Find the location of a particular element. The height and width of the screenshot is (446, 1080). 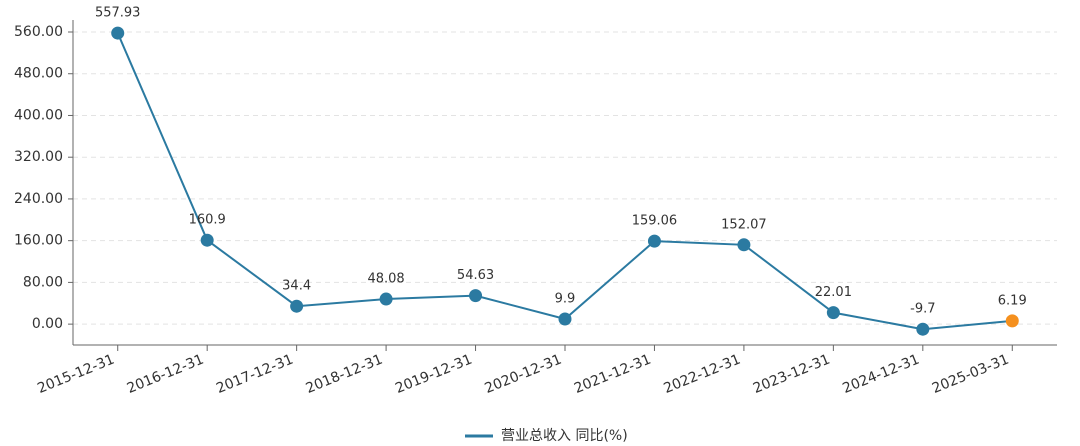

y-tick-label: 160.00 is located at coordinates (38, 241).